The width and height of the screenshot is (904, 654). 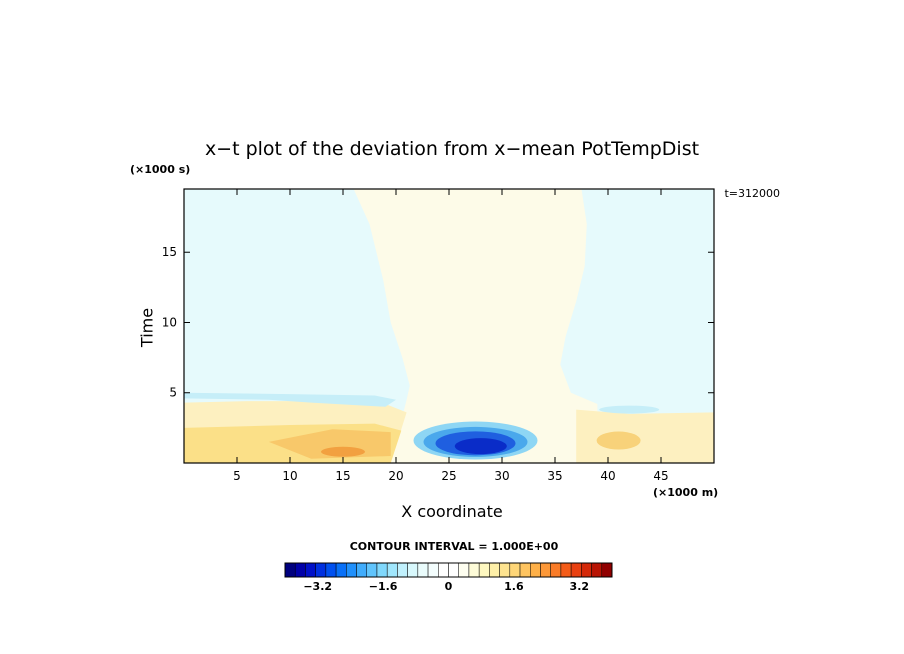 What do you see at coordinates (618, 440) in the screenshot?
I see `warm-spot-right` at bounding box center [618, 440].